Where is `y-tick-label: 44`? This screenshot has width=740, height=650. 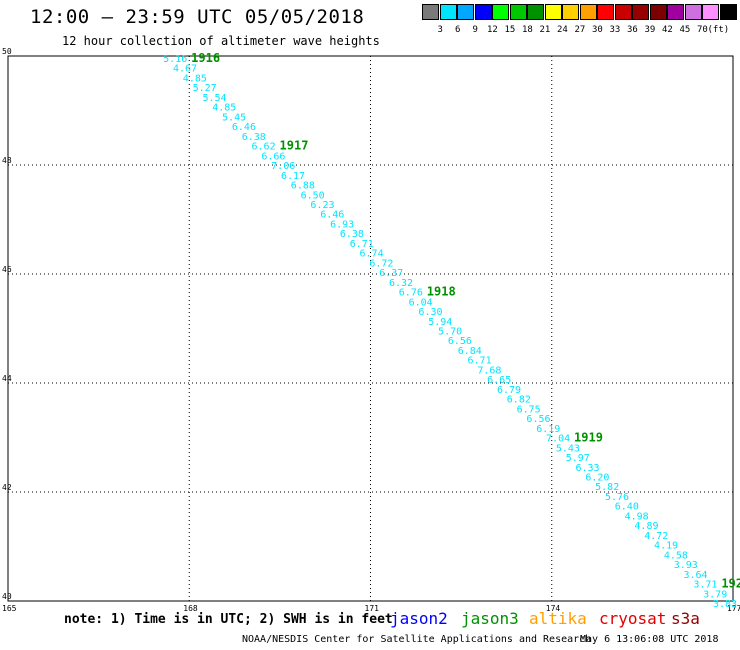
y-tick-label: 44 is located at coordinates (7, 378).